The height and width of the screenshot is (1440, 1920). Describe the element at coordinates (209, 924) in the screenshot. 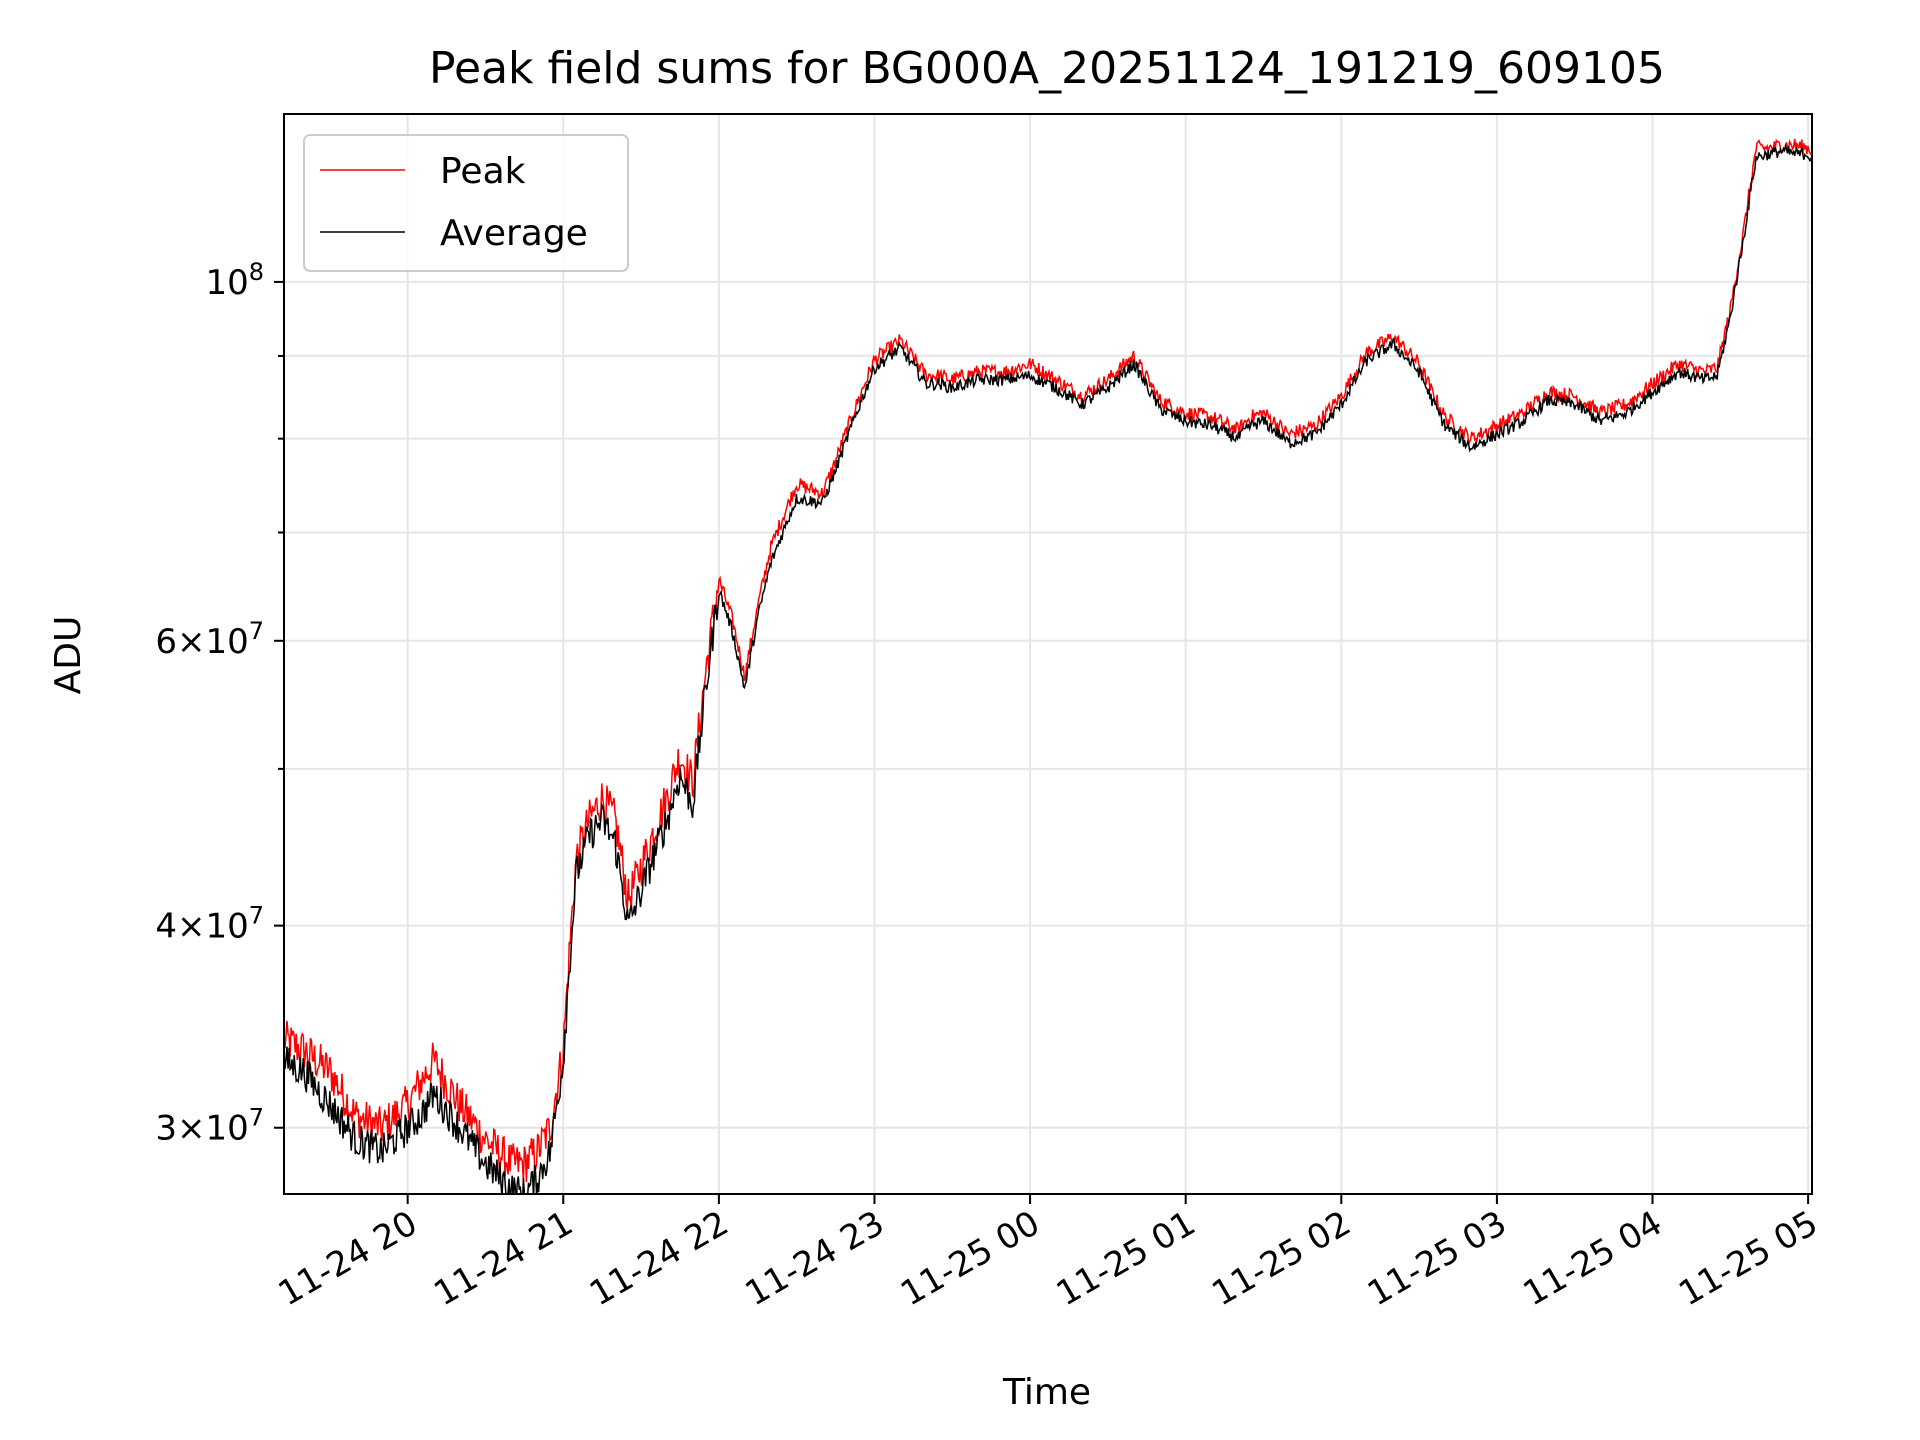

I see `y-tick-label: 4×107` at that location.